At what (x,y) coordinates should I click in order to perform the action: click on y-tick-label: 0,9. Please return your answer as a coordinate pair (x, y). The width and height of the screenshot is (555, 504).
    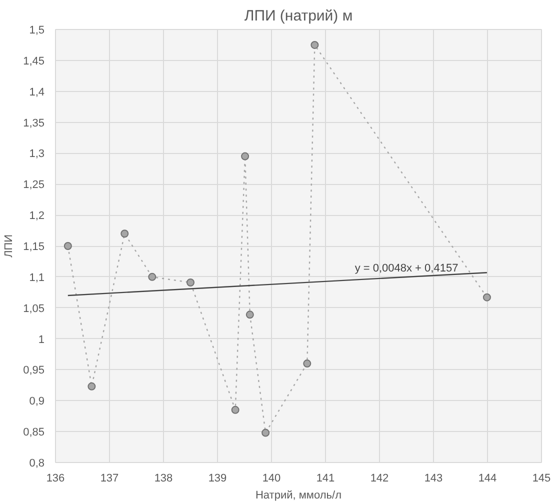
    Looking at the image, I should click on (37, 402).